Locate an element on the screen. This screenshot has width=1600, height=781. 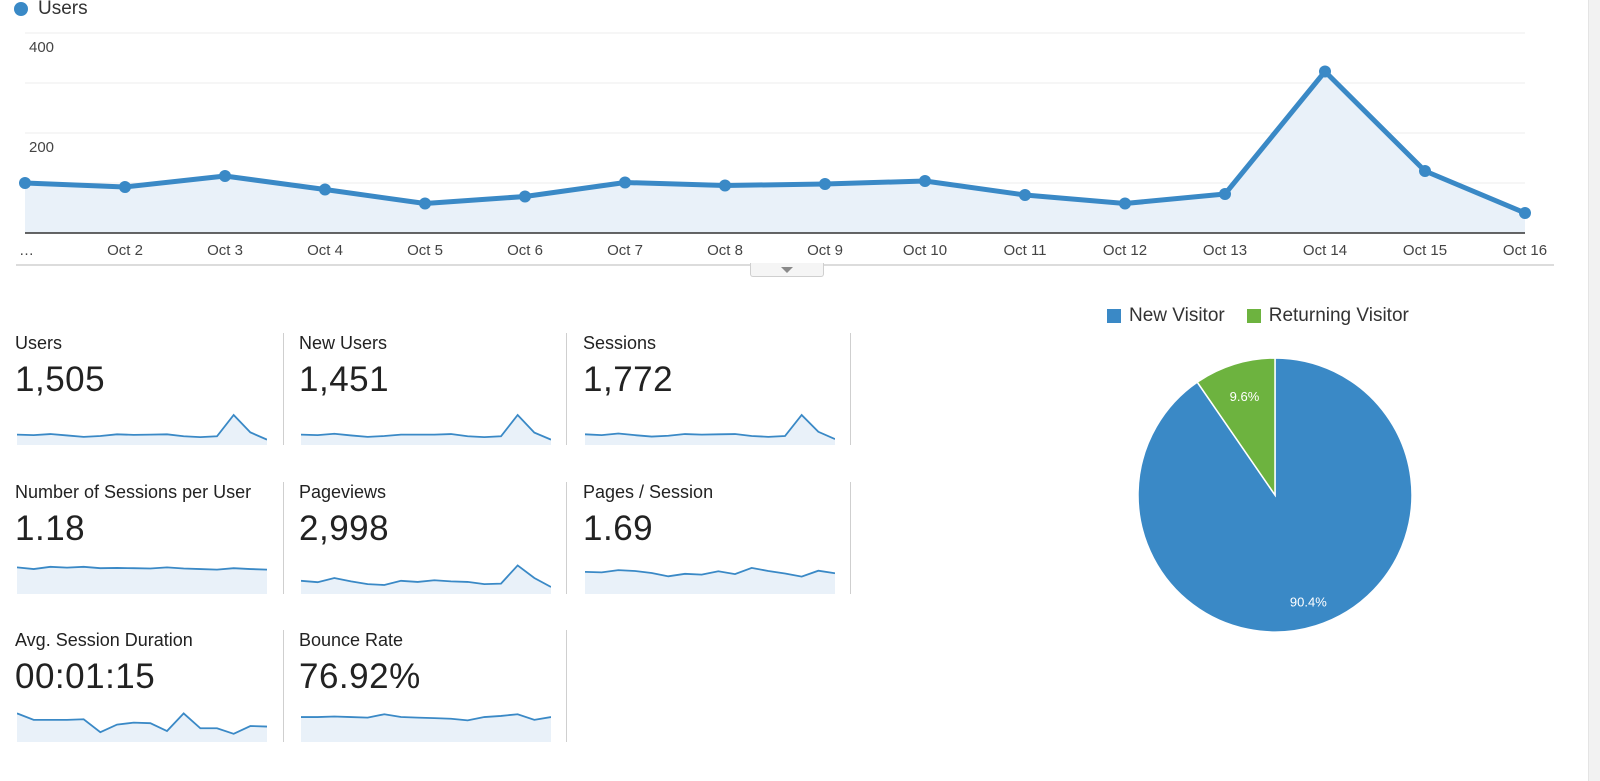
collapse-chart-button is located at coordinates (787, 270).